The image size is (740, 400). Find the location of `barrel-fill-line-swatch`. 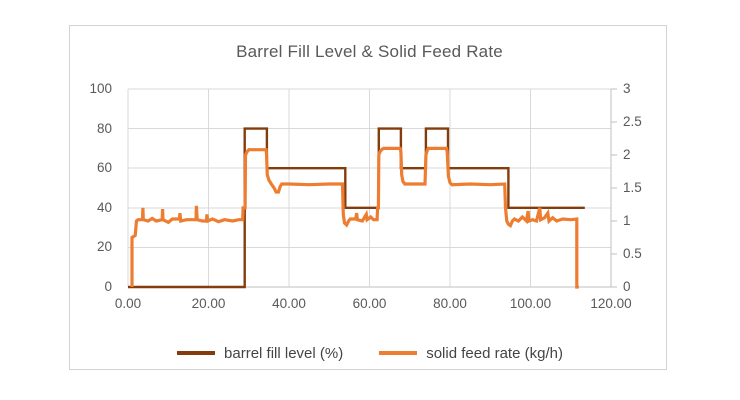

barrel-fill-line-swatch is located at coordinates (196, 353).